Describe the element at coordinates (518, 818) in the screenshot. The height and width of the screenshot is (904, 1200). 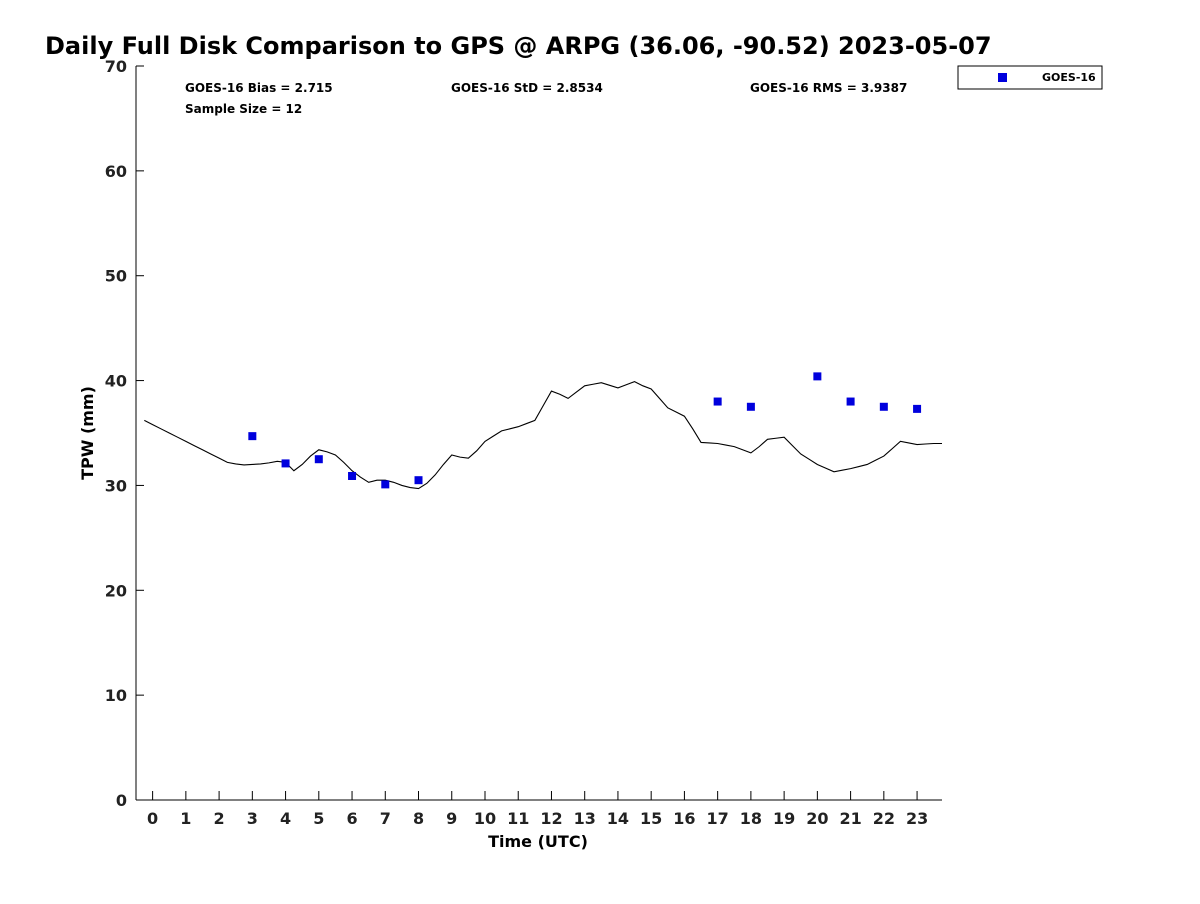
I see `x-tick-label: 11` at that location.